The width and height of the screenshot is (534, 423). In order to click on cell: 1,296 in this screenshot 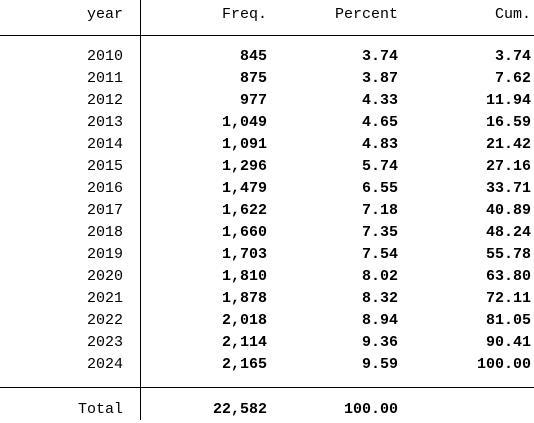, I will do `click(244, 166)`.